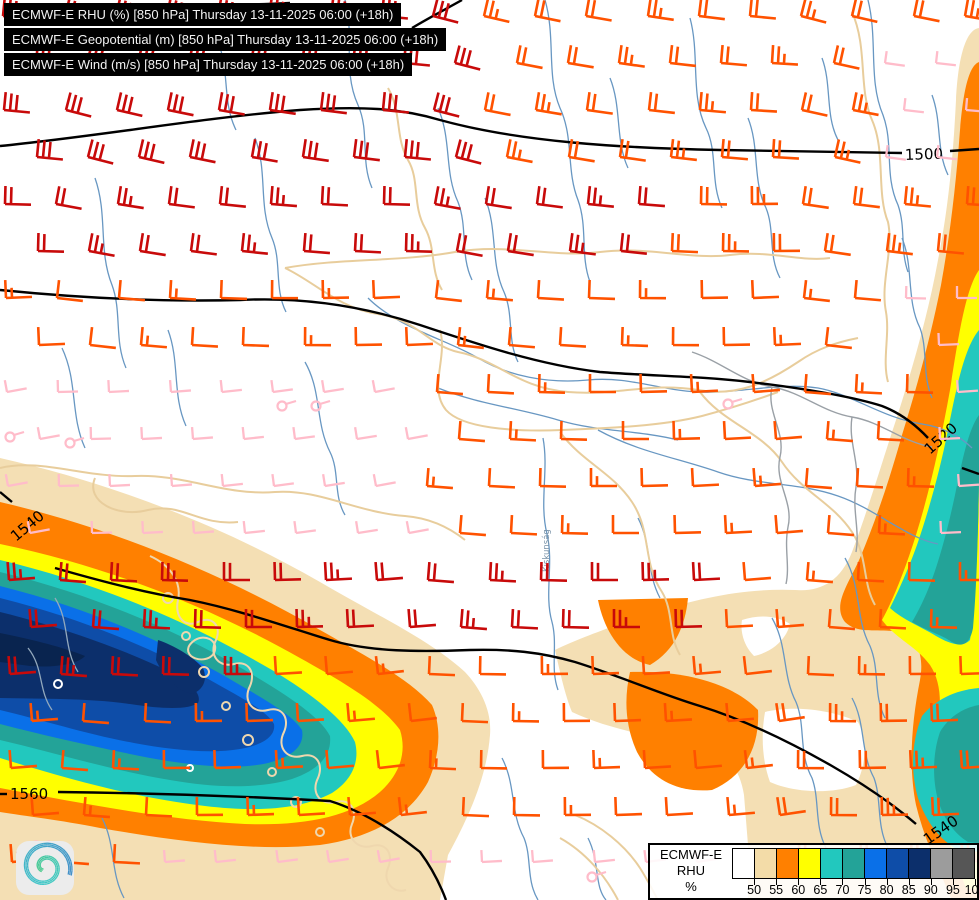 The width and height of the screenshot is (979, 900). I want to click on legend-tick-value: 65, so click(820, 890).